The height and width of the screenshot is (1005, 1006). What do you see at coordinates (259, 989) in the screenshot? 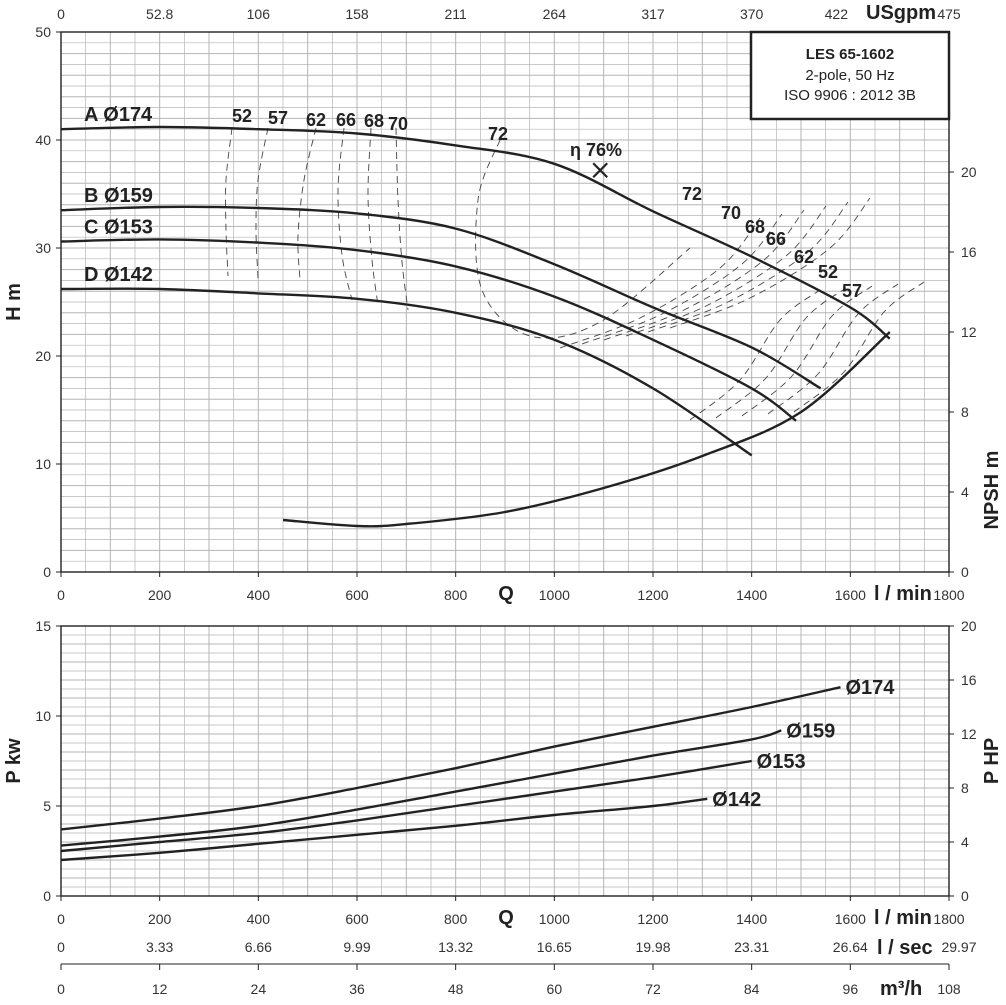
I see `m3h-tick-label: 24` at bounding box center [259, 989].